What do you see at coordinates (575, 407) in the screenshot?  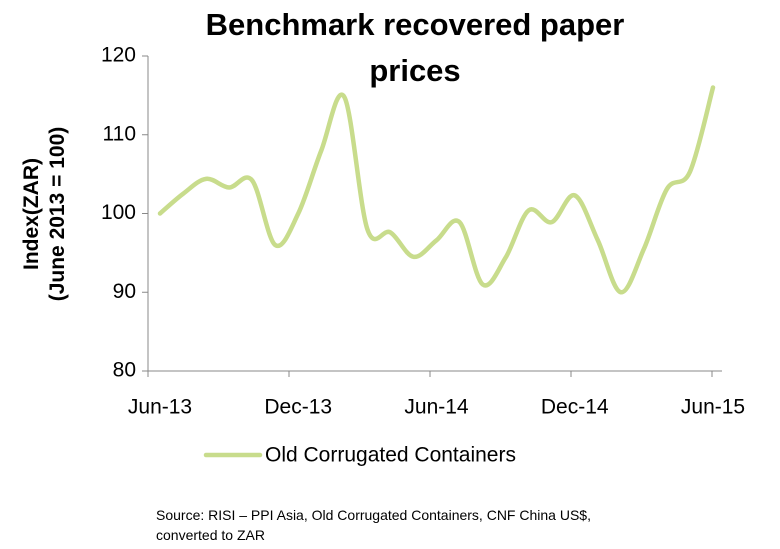 I see `x-tick-label: Dec-14` at bounding box center [575, 407].